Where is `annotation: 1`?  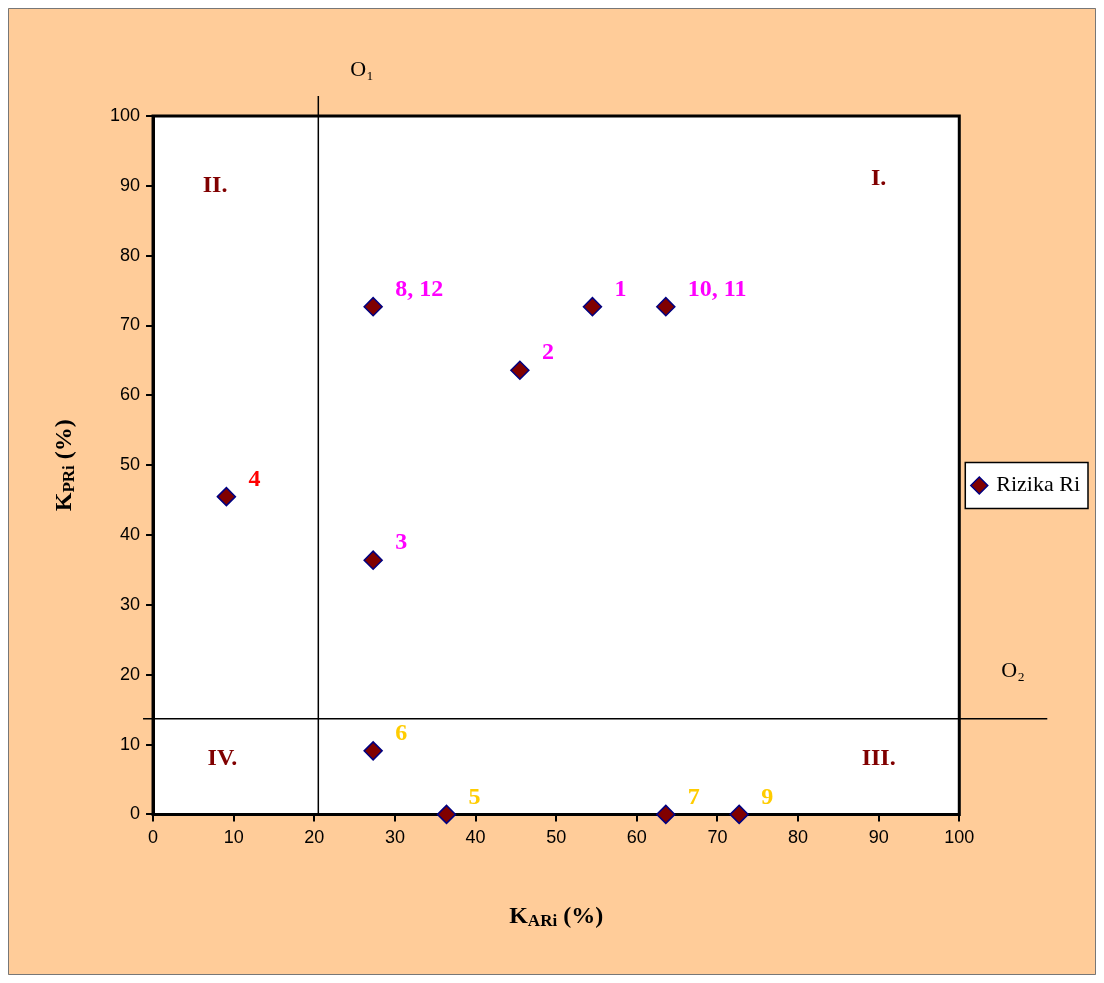
annotation: 1 is located at coordinates (620, 287).